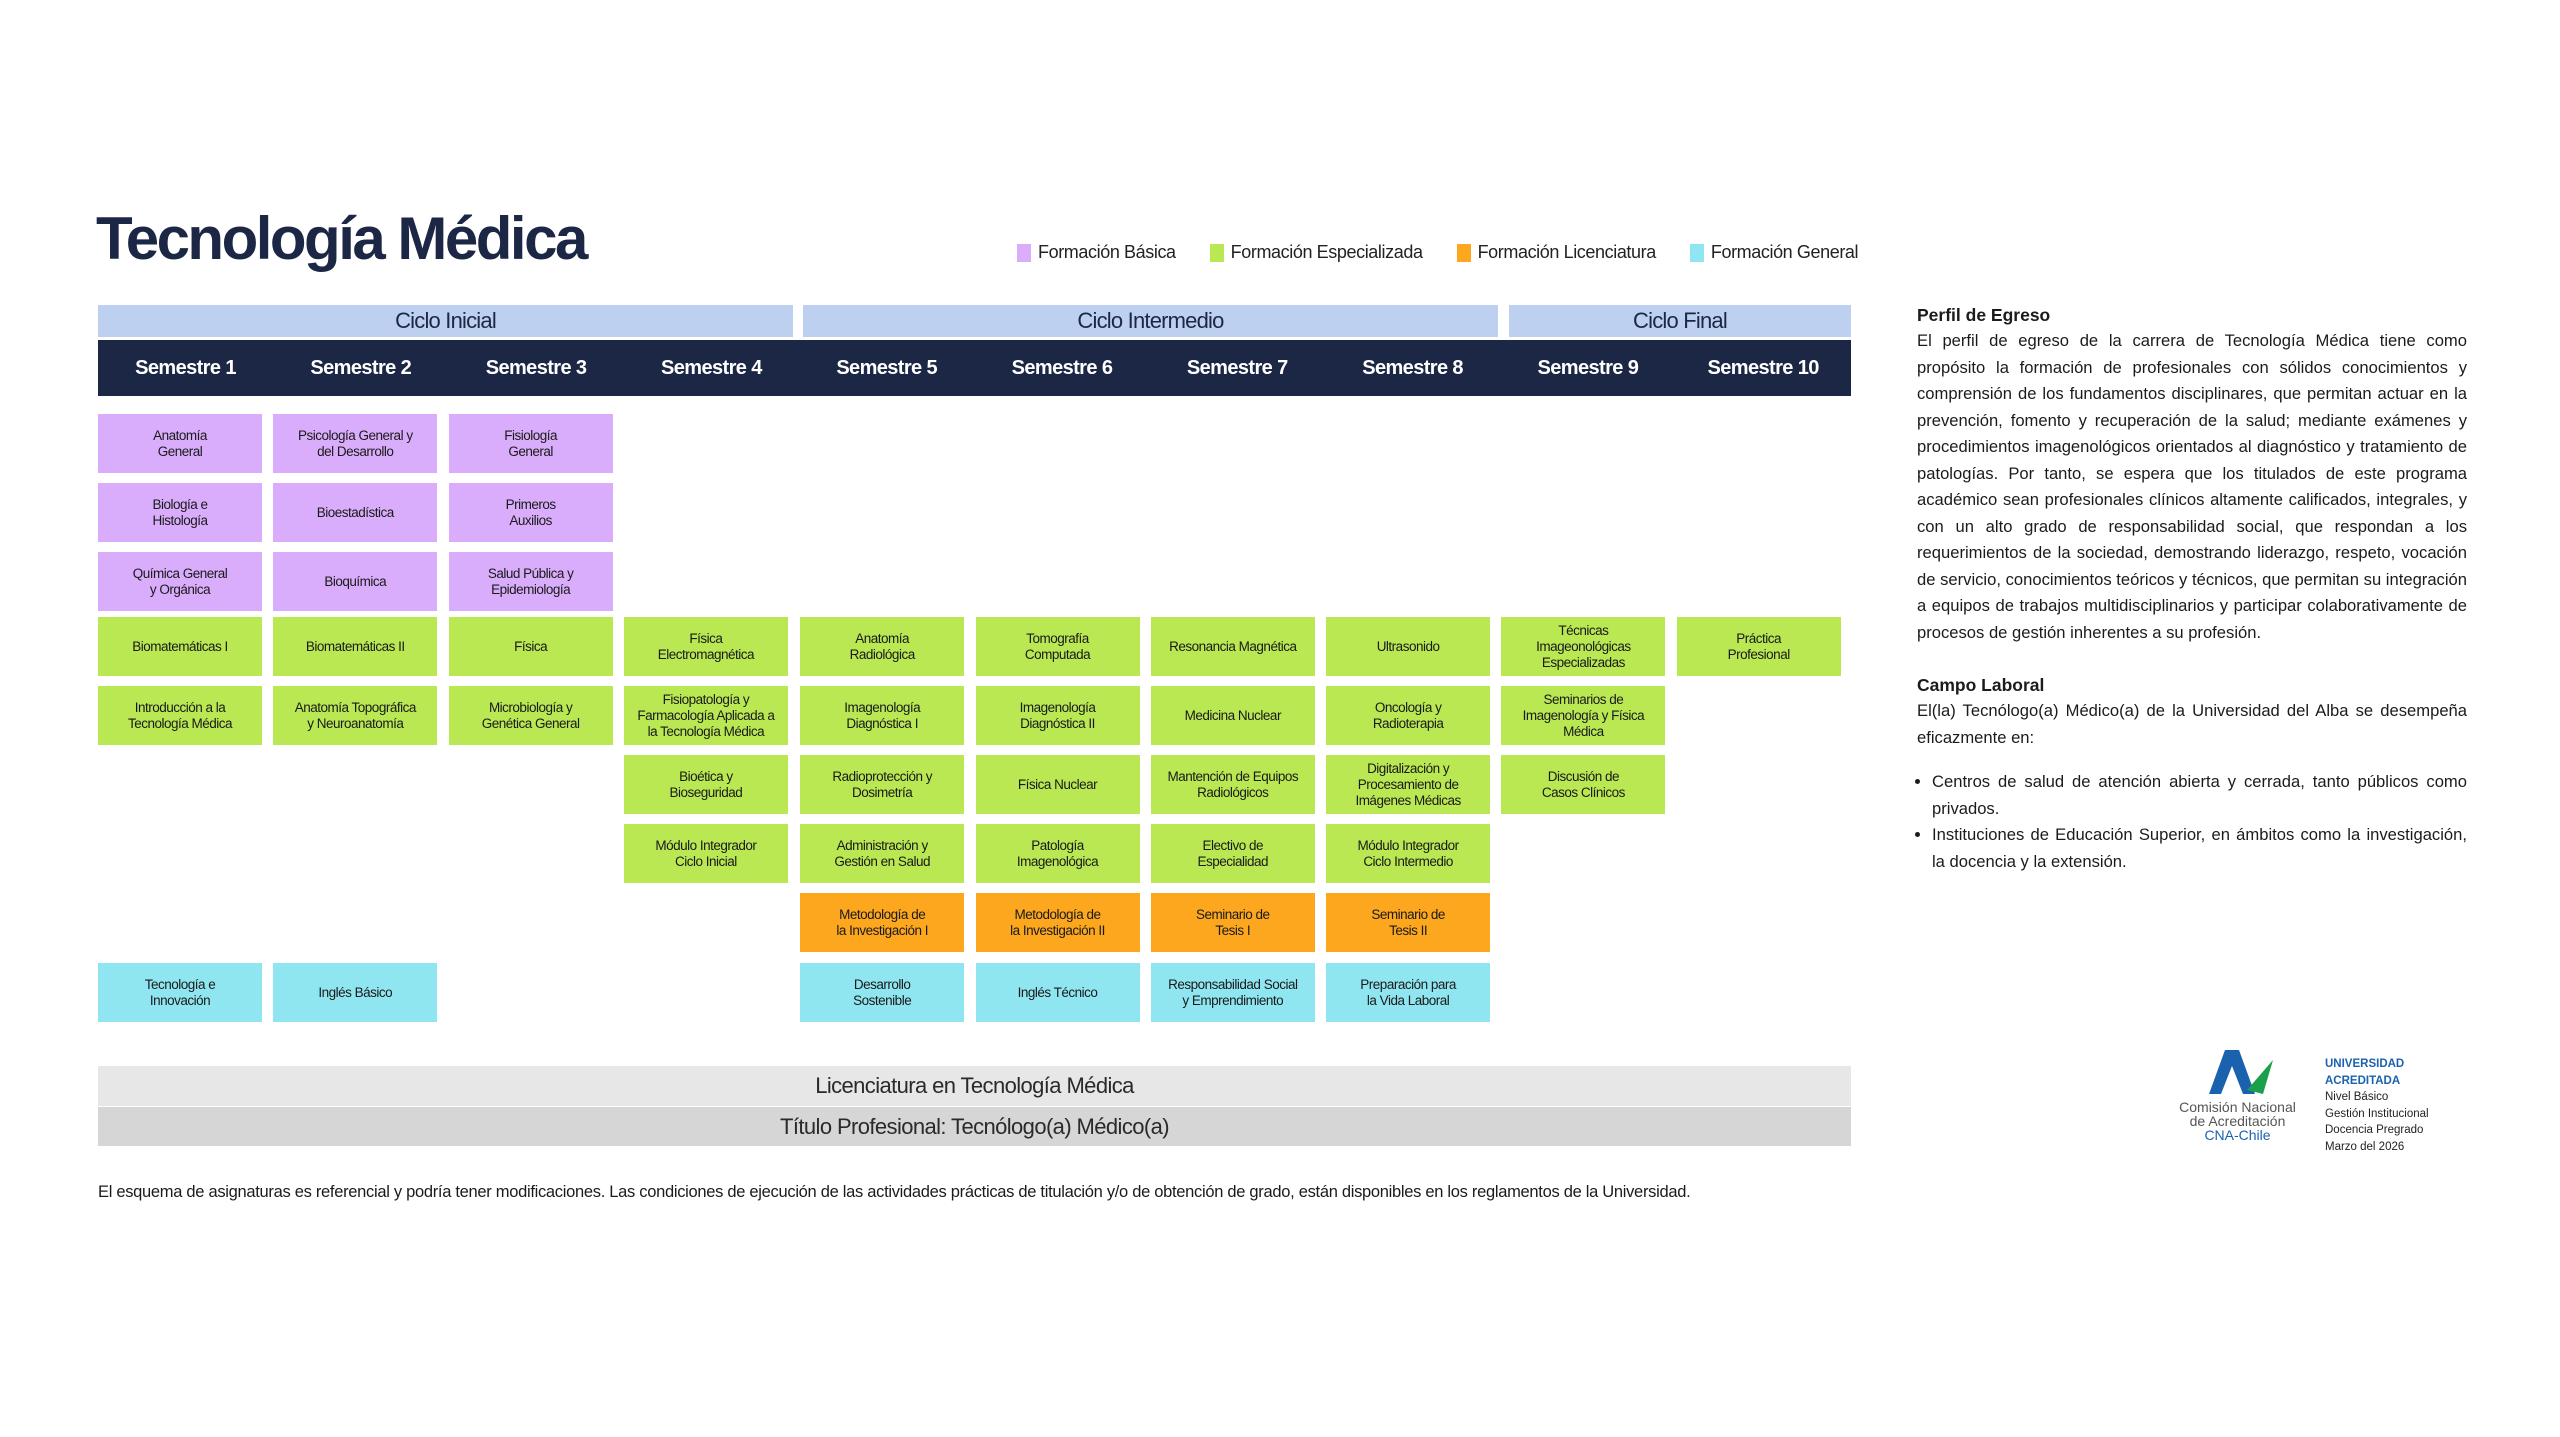  I want to click on course-especializada: Práctica Profesional, so click(1758, 646).